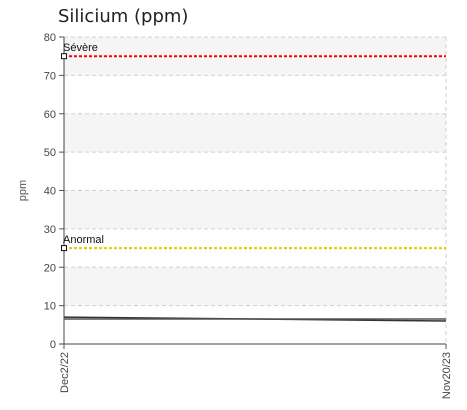 Image resolution: width=467 pixels, height=410 pixels. Describe the element at coordinates (256, 375) in the screenshot. I see `x-tick-labels: Dec2/22 Nov20/23` at that location.